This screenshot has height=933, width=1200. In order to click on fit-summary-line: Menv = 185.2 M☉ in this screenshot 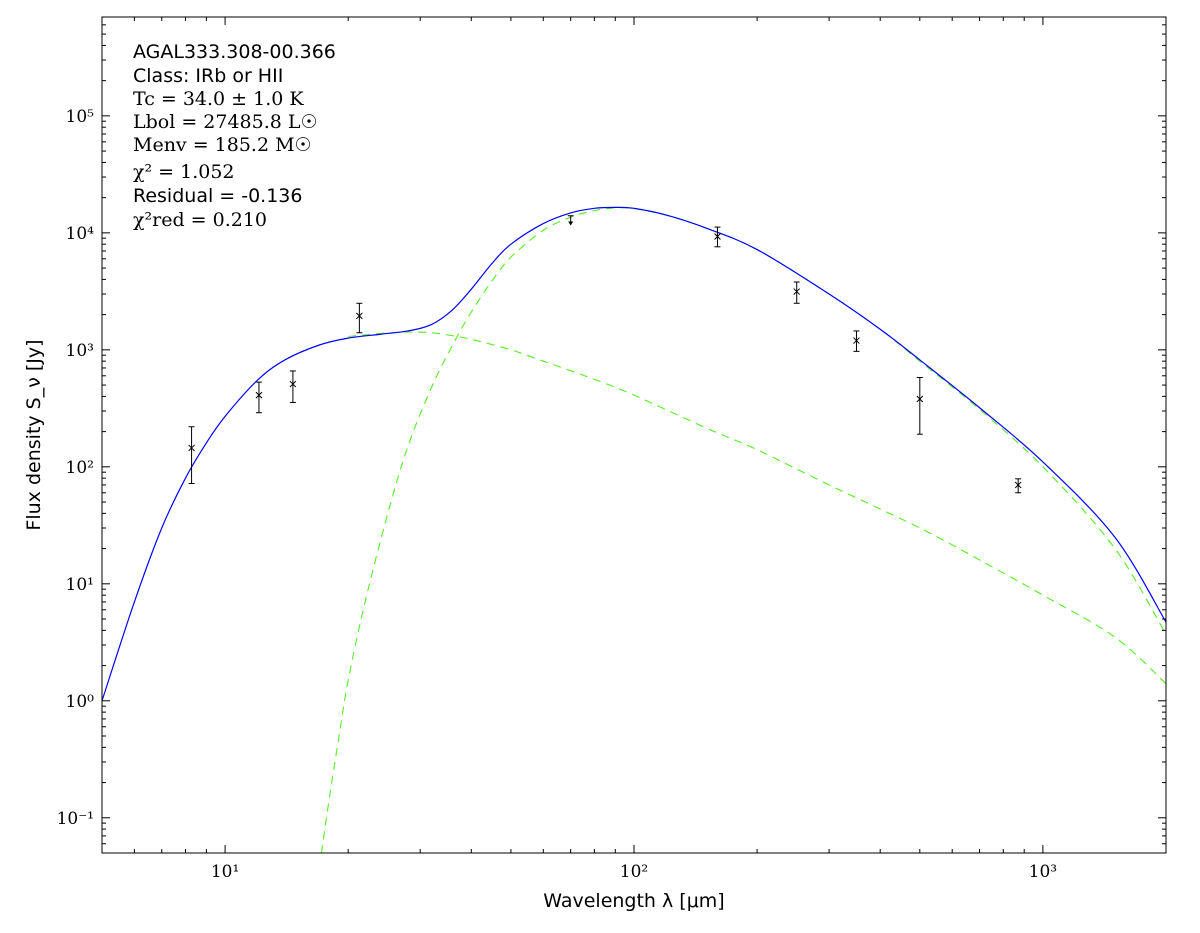, I will do `click(222, 145)`.